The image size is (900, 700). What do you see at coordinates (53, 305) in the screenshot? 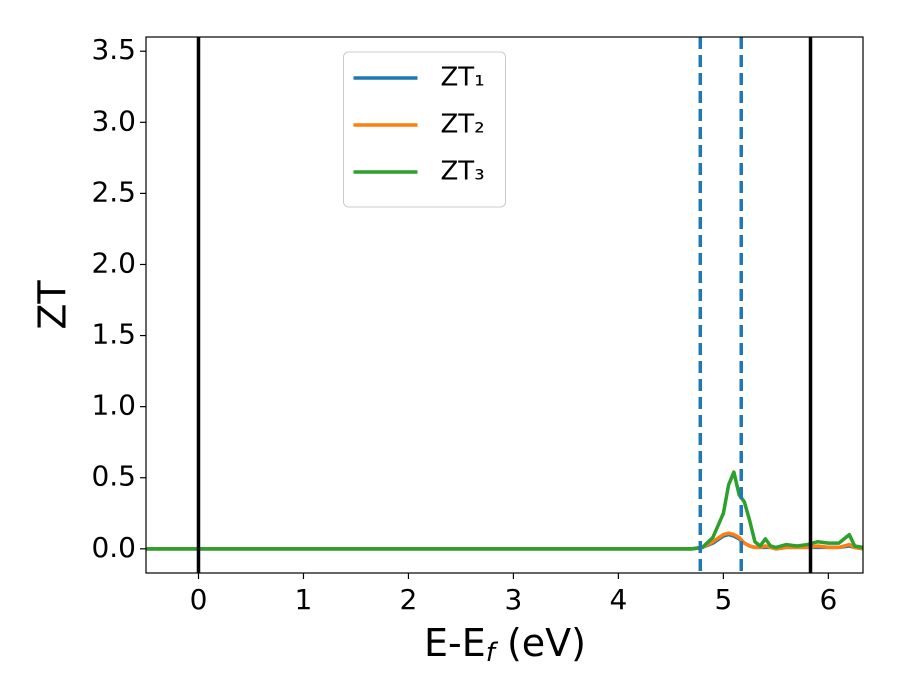
I see `y-axis-label: ZT` at bounding box center [53, 305].